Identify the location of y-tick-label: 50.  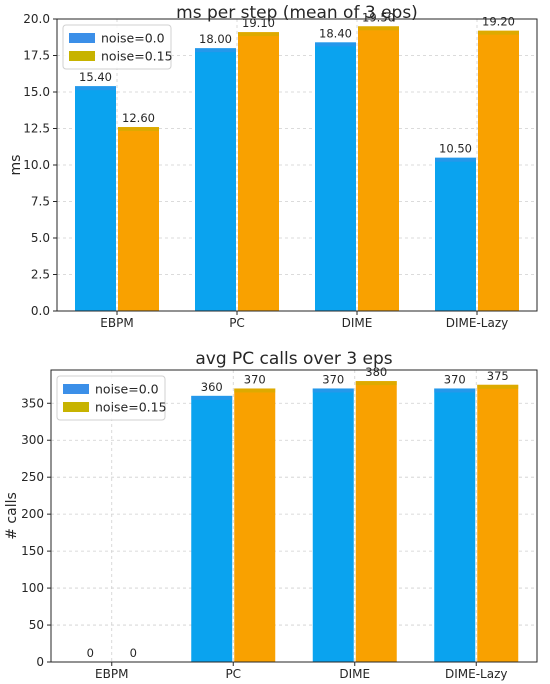
(36, 625).